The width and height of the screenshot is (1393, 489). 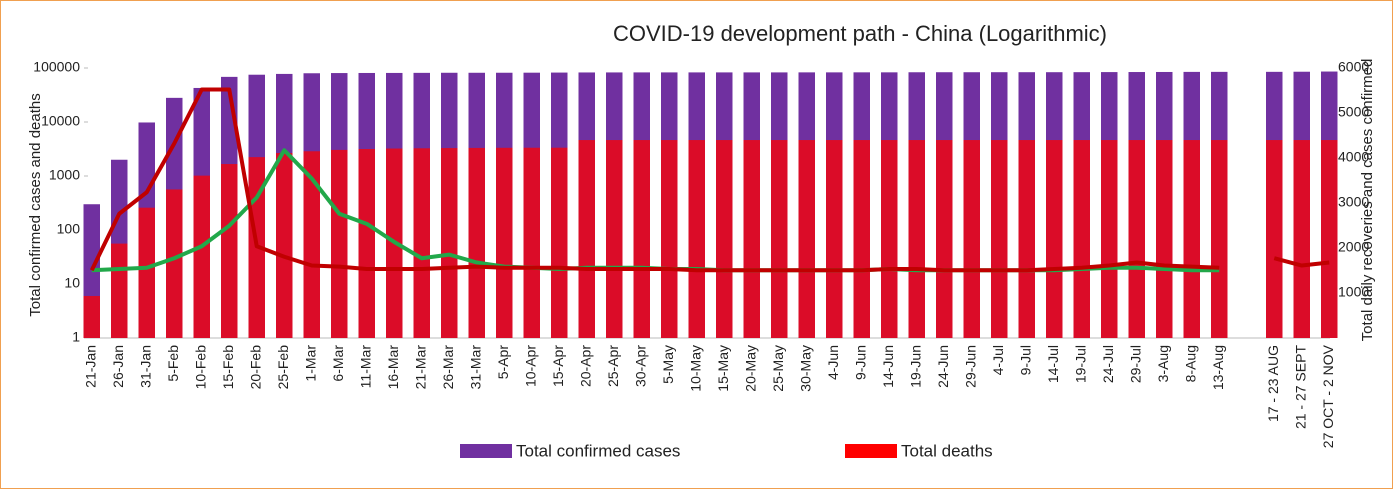 I want to click on y-tick-label: 100000, so click(x=56, y=67).